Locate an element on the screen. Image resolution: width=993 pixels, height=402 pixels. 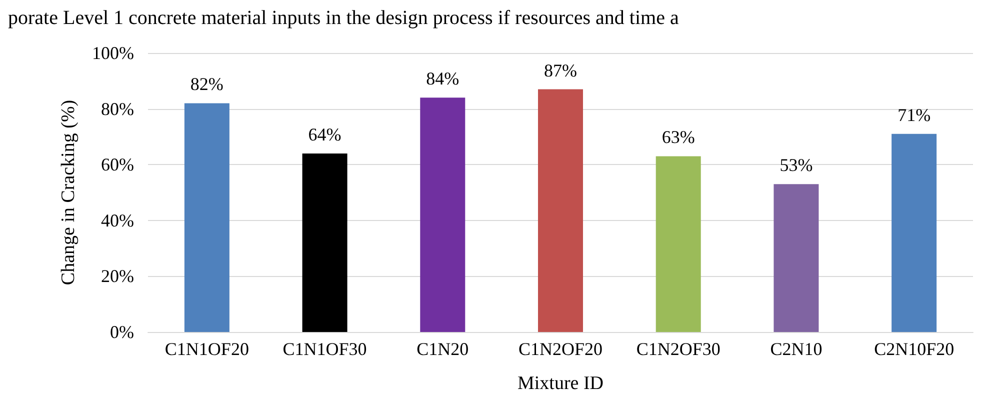
y-tick-label: 0% is located at coordinates (122, 332).